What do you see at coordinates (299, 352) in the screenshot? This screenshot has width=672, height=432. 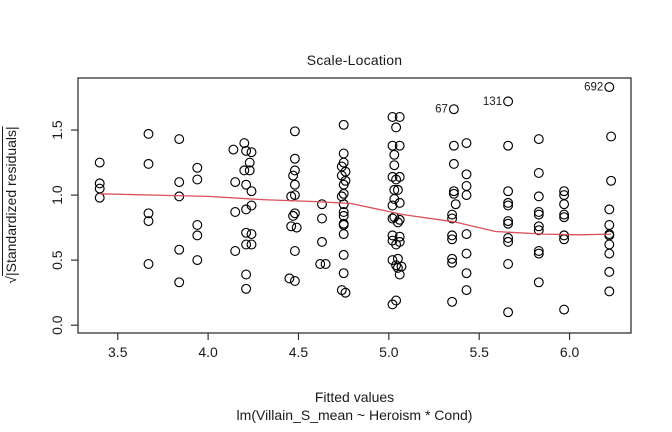 I see `x-tick-label: 4.5` at bounding box center [299, 352].